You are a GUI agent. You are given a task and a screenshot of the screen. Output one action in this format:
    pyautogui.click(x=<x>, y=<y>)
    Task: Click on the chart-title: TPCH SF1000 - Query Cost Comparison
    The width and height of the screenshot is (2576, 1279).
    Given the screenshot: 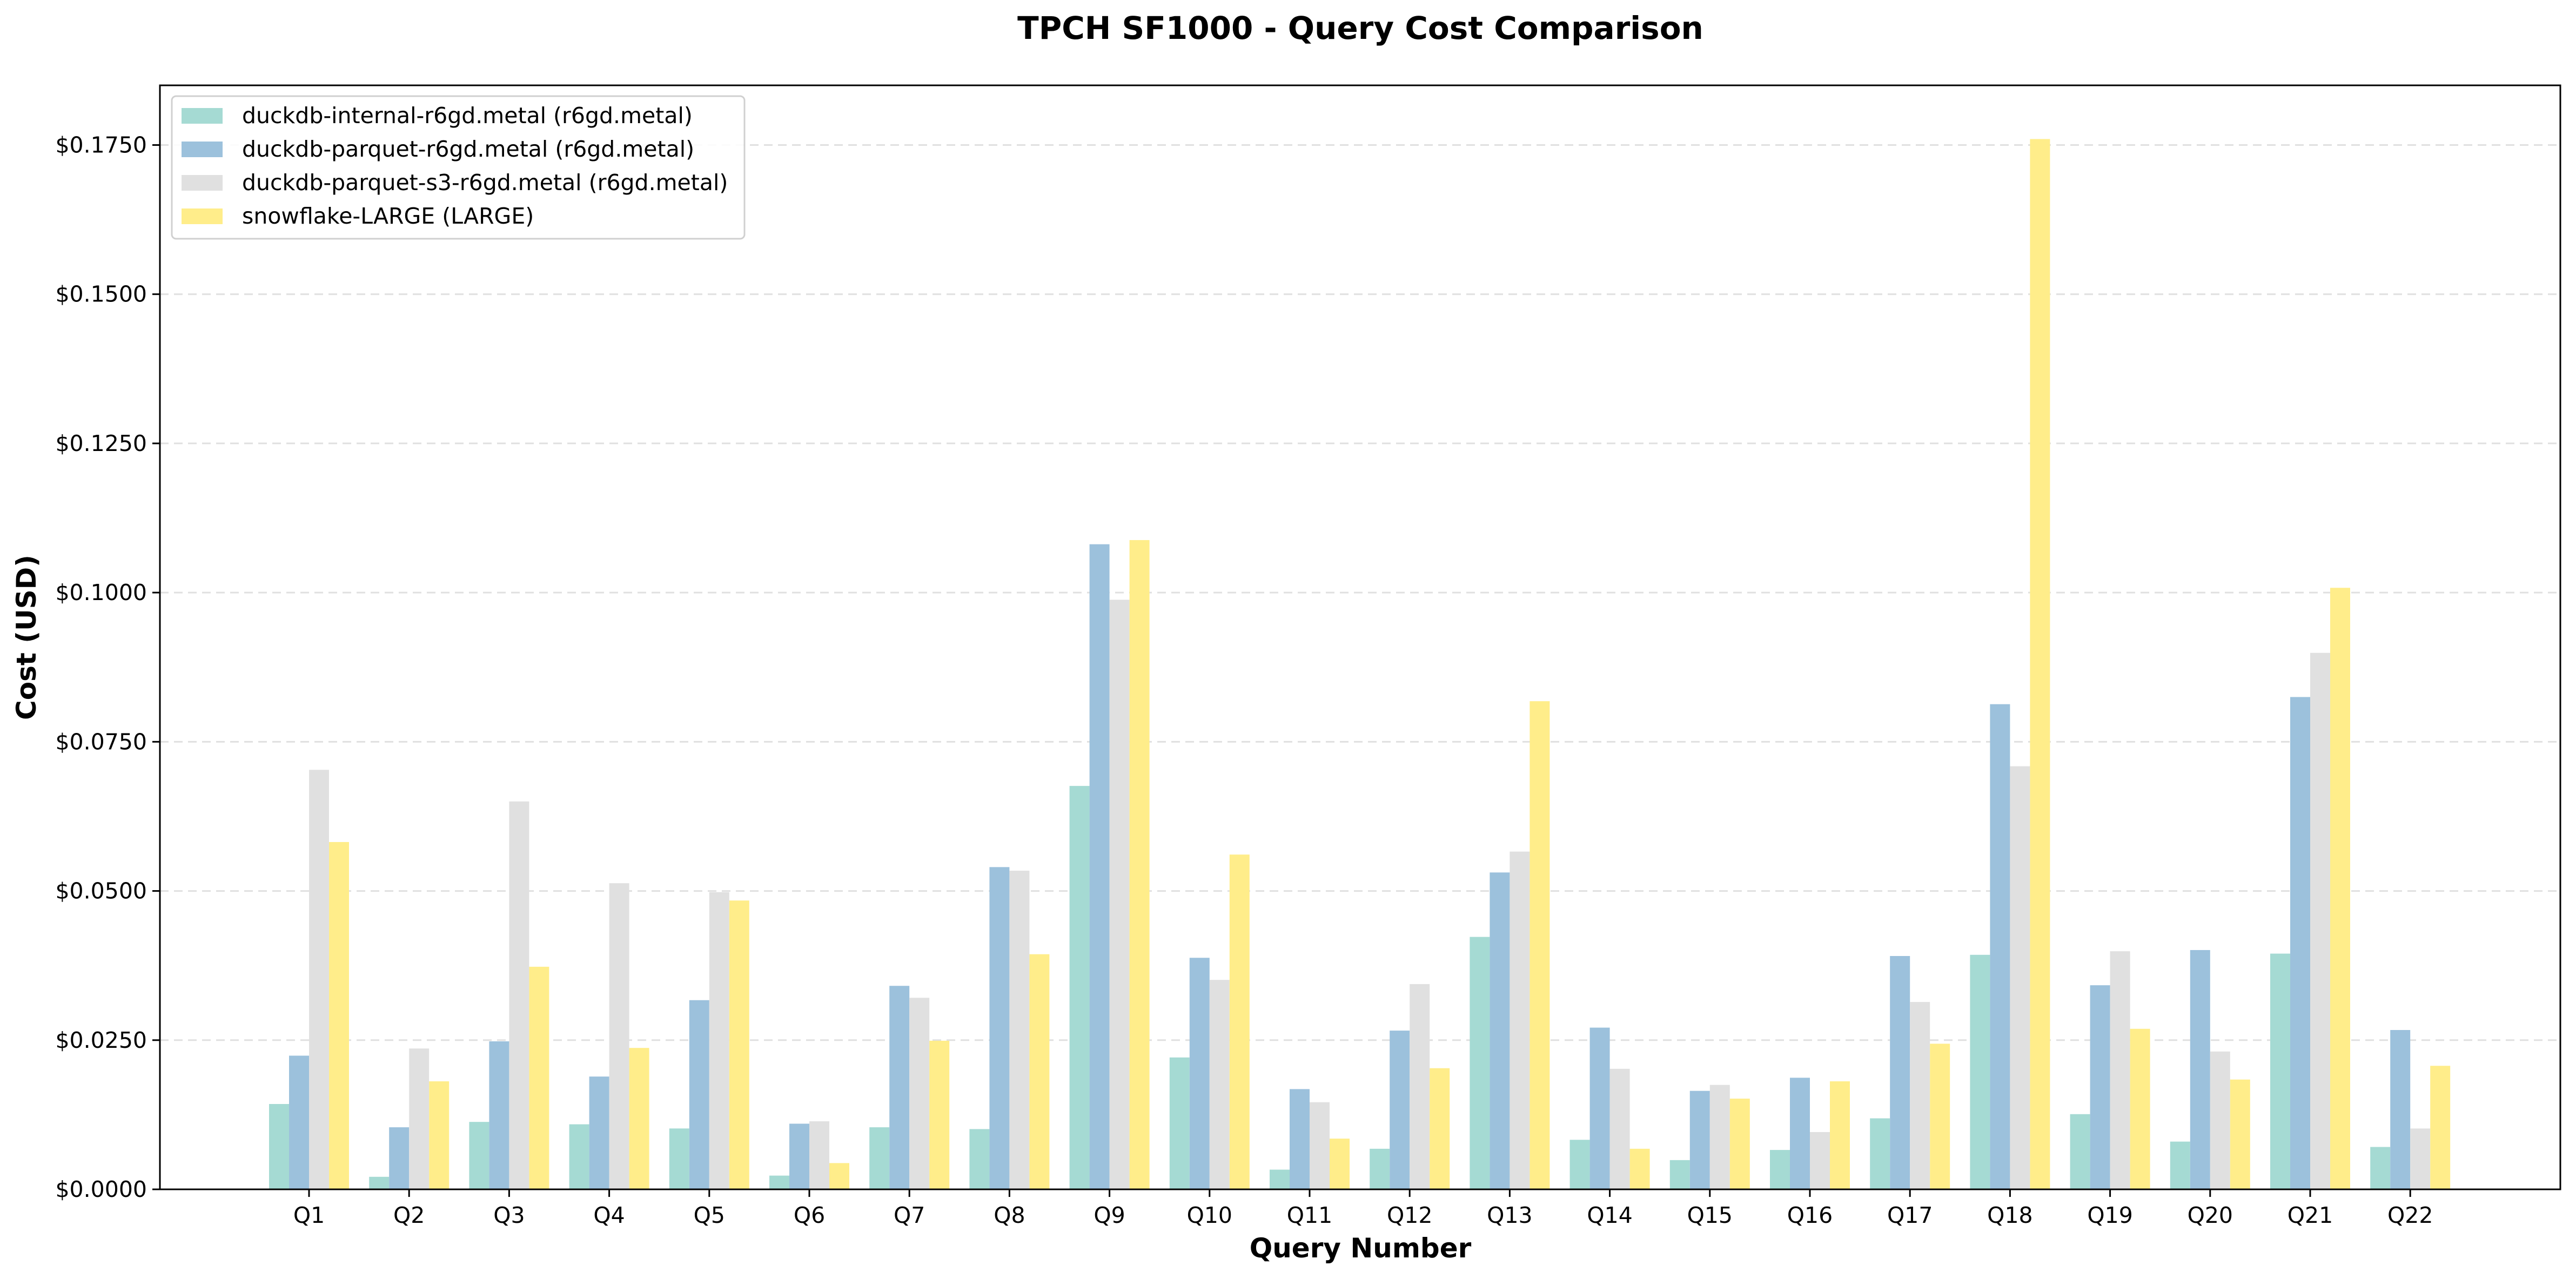 What is the action you would take?
    pyautogui.click(x=1360, y=28)
    